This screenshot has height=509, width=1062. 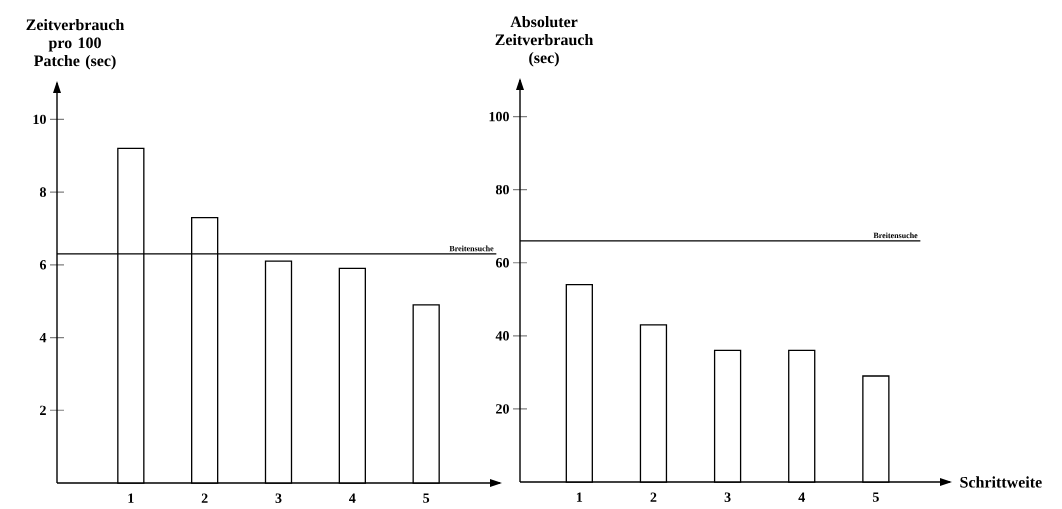 I want to click on y-tick-label: 40, so click(x=502, y=336).